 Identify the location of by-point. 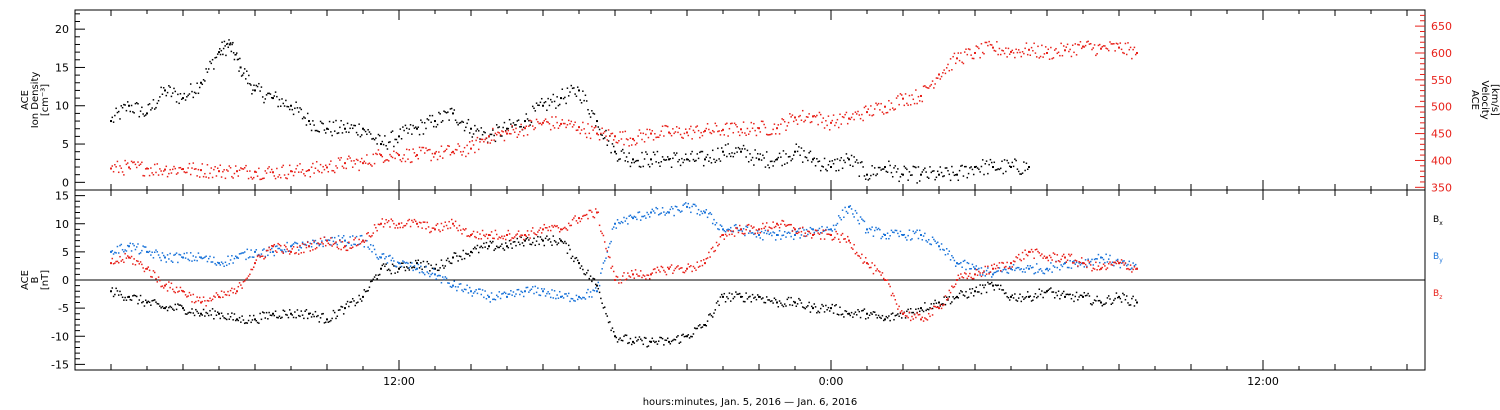
(345, 240).